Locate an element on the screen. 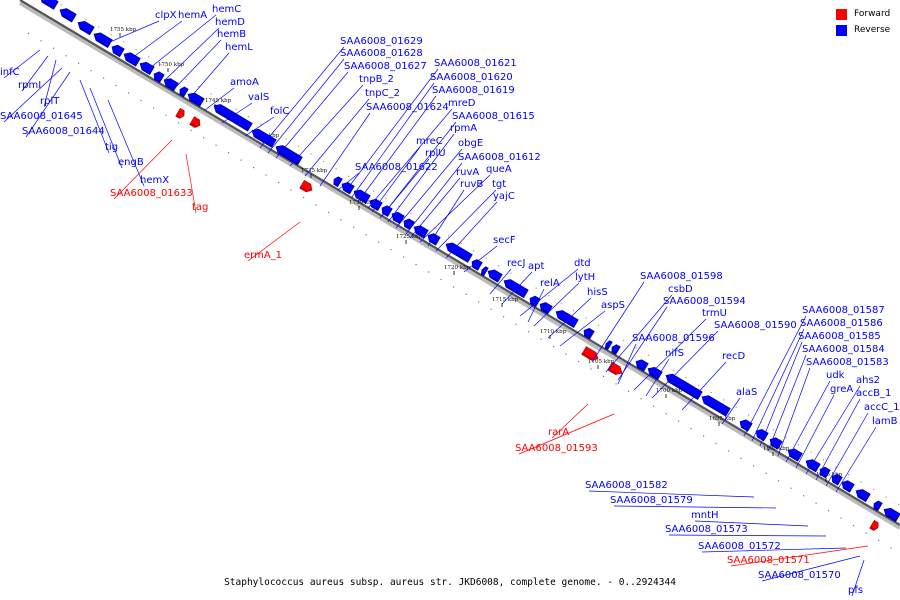  gene-label: infC is located at coordinates (10, 72).